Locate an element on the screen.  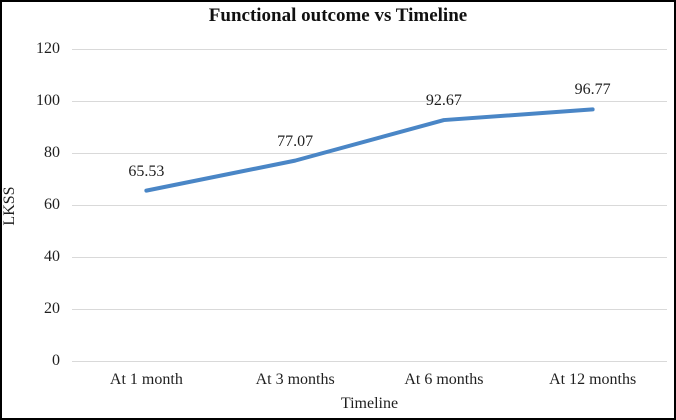
y-tick-label-100: 100 is located at coordinates (48, 100).